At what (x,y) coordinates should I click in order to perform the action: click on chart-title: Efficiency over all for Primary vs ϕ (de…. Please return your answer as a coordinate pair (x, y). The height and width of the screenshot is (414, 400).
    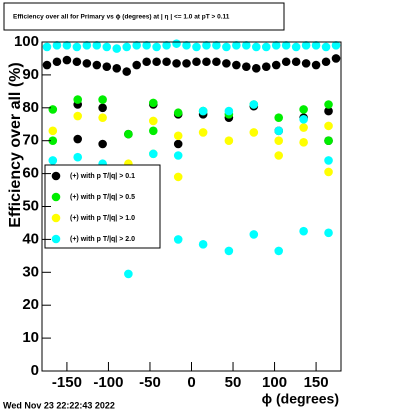
    Looking at the image, I should click on (121, 17).